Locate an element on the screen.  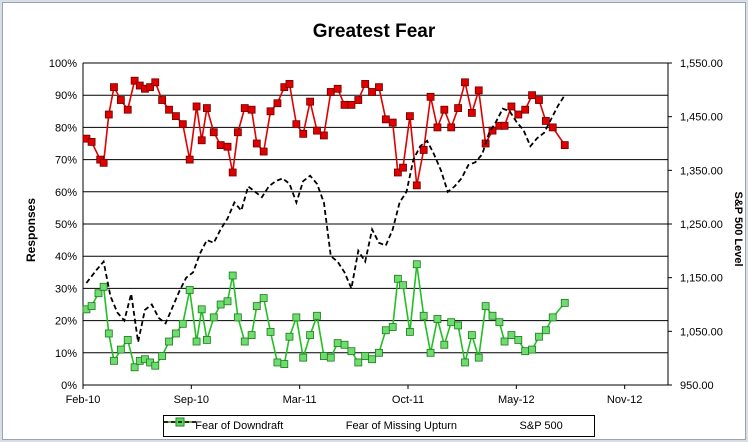
legend-swatch-sp500 is located at coordinates (180, 422).